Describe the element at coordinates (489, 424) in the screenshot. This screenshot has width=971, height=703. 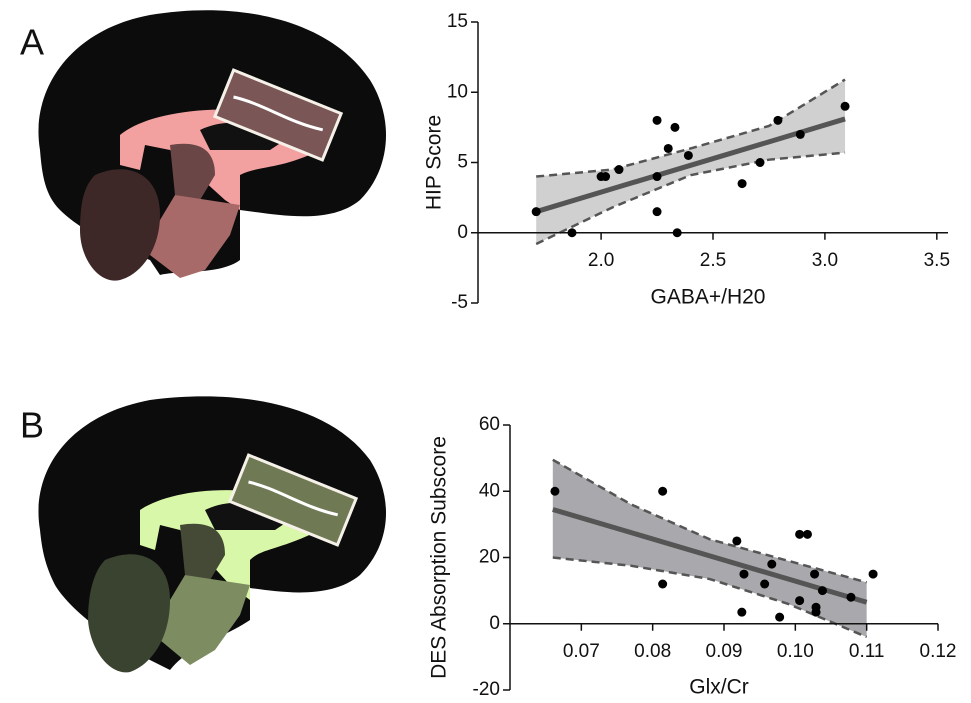
I see `y-tick-label: 60` at that location.